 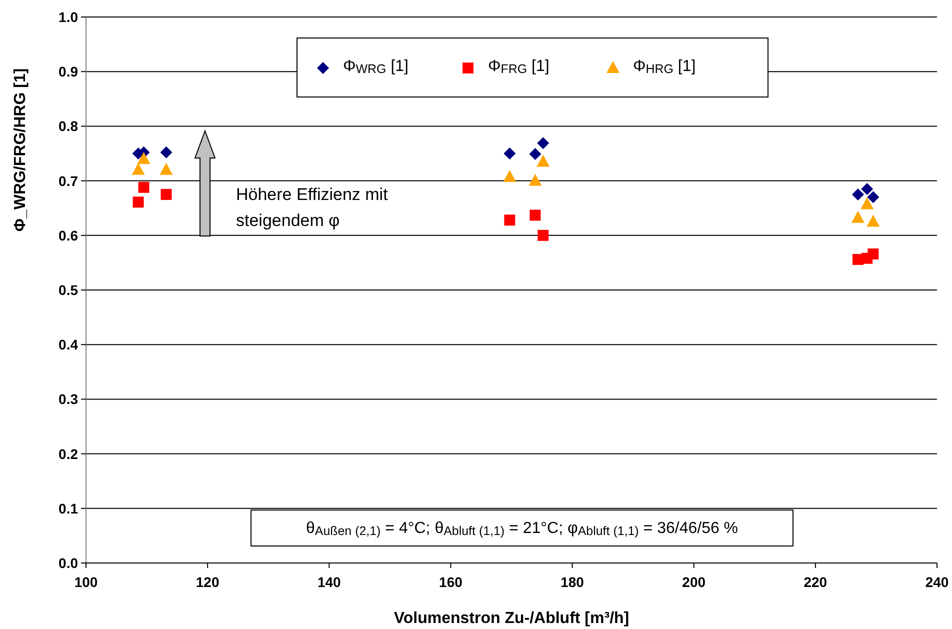 What do you see at coordinates (68, 235) in the screenshot?
I see `y-tick-label: 0.6` at bounding box center [68, 235].